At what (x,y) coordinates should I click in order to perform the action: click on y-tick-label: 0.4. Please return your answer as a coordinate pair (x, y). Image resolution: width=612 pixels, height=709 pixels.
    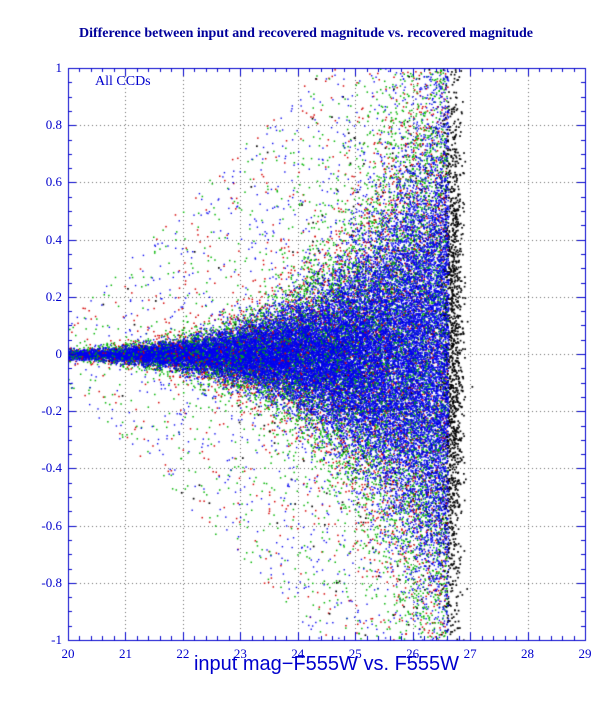
    Looking at the image, I should click on (53, 239).